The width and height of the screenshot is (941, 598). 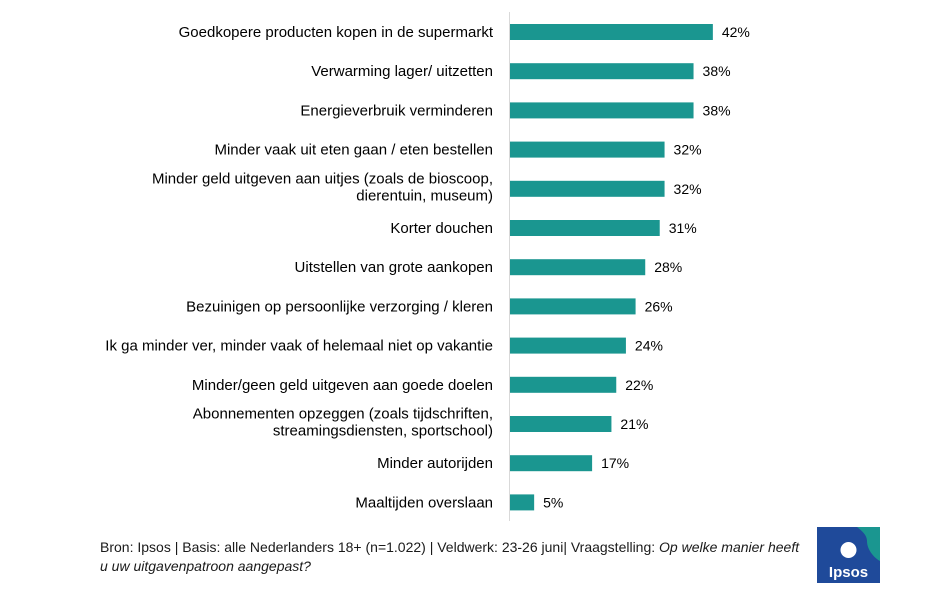 What do you see at coordinates (659, 306) in the screenshot?
I see `value-label: 26%` at bounding box center [659, 306].